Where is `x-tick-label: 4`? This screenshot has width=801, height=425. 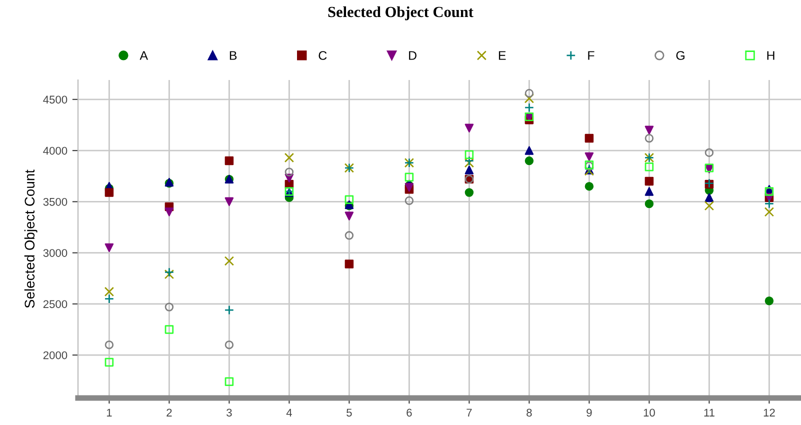
x-tick-label: 4 is located at coordinates (289, 412).